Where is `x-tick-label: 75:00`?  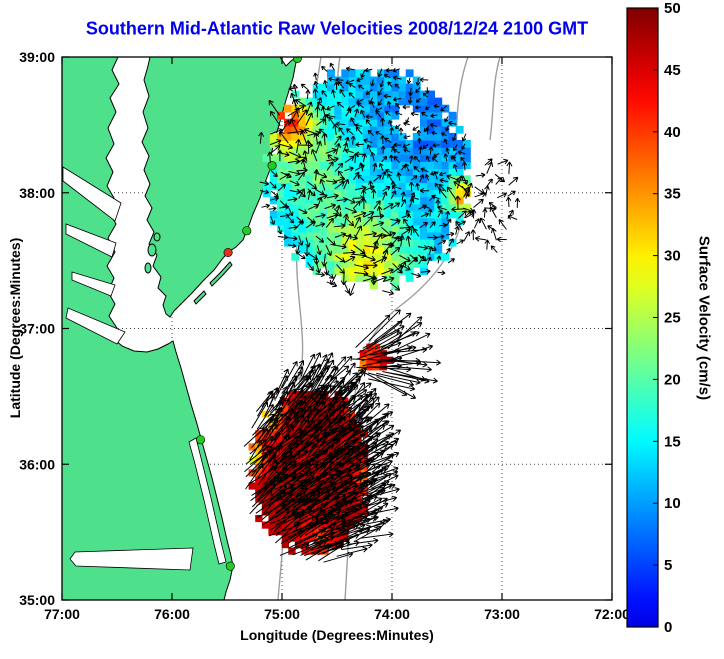 x-tick-label: 75:00 is located at coordinates (282, 614).